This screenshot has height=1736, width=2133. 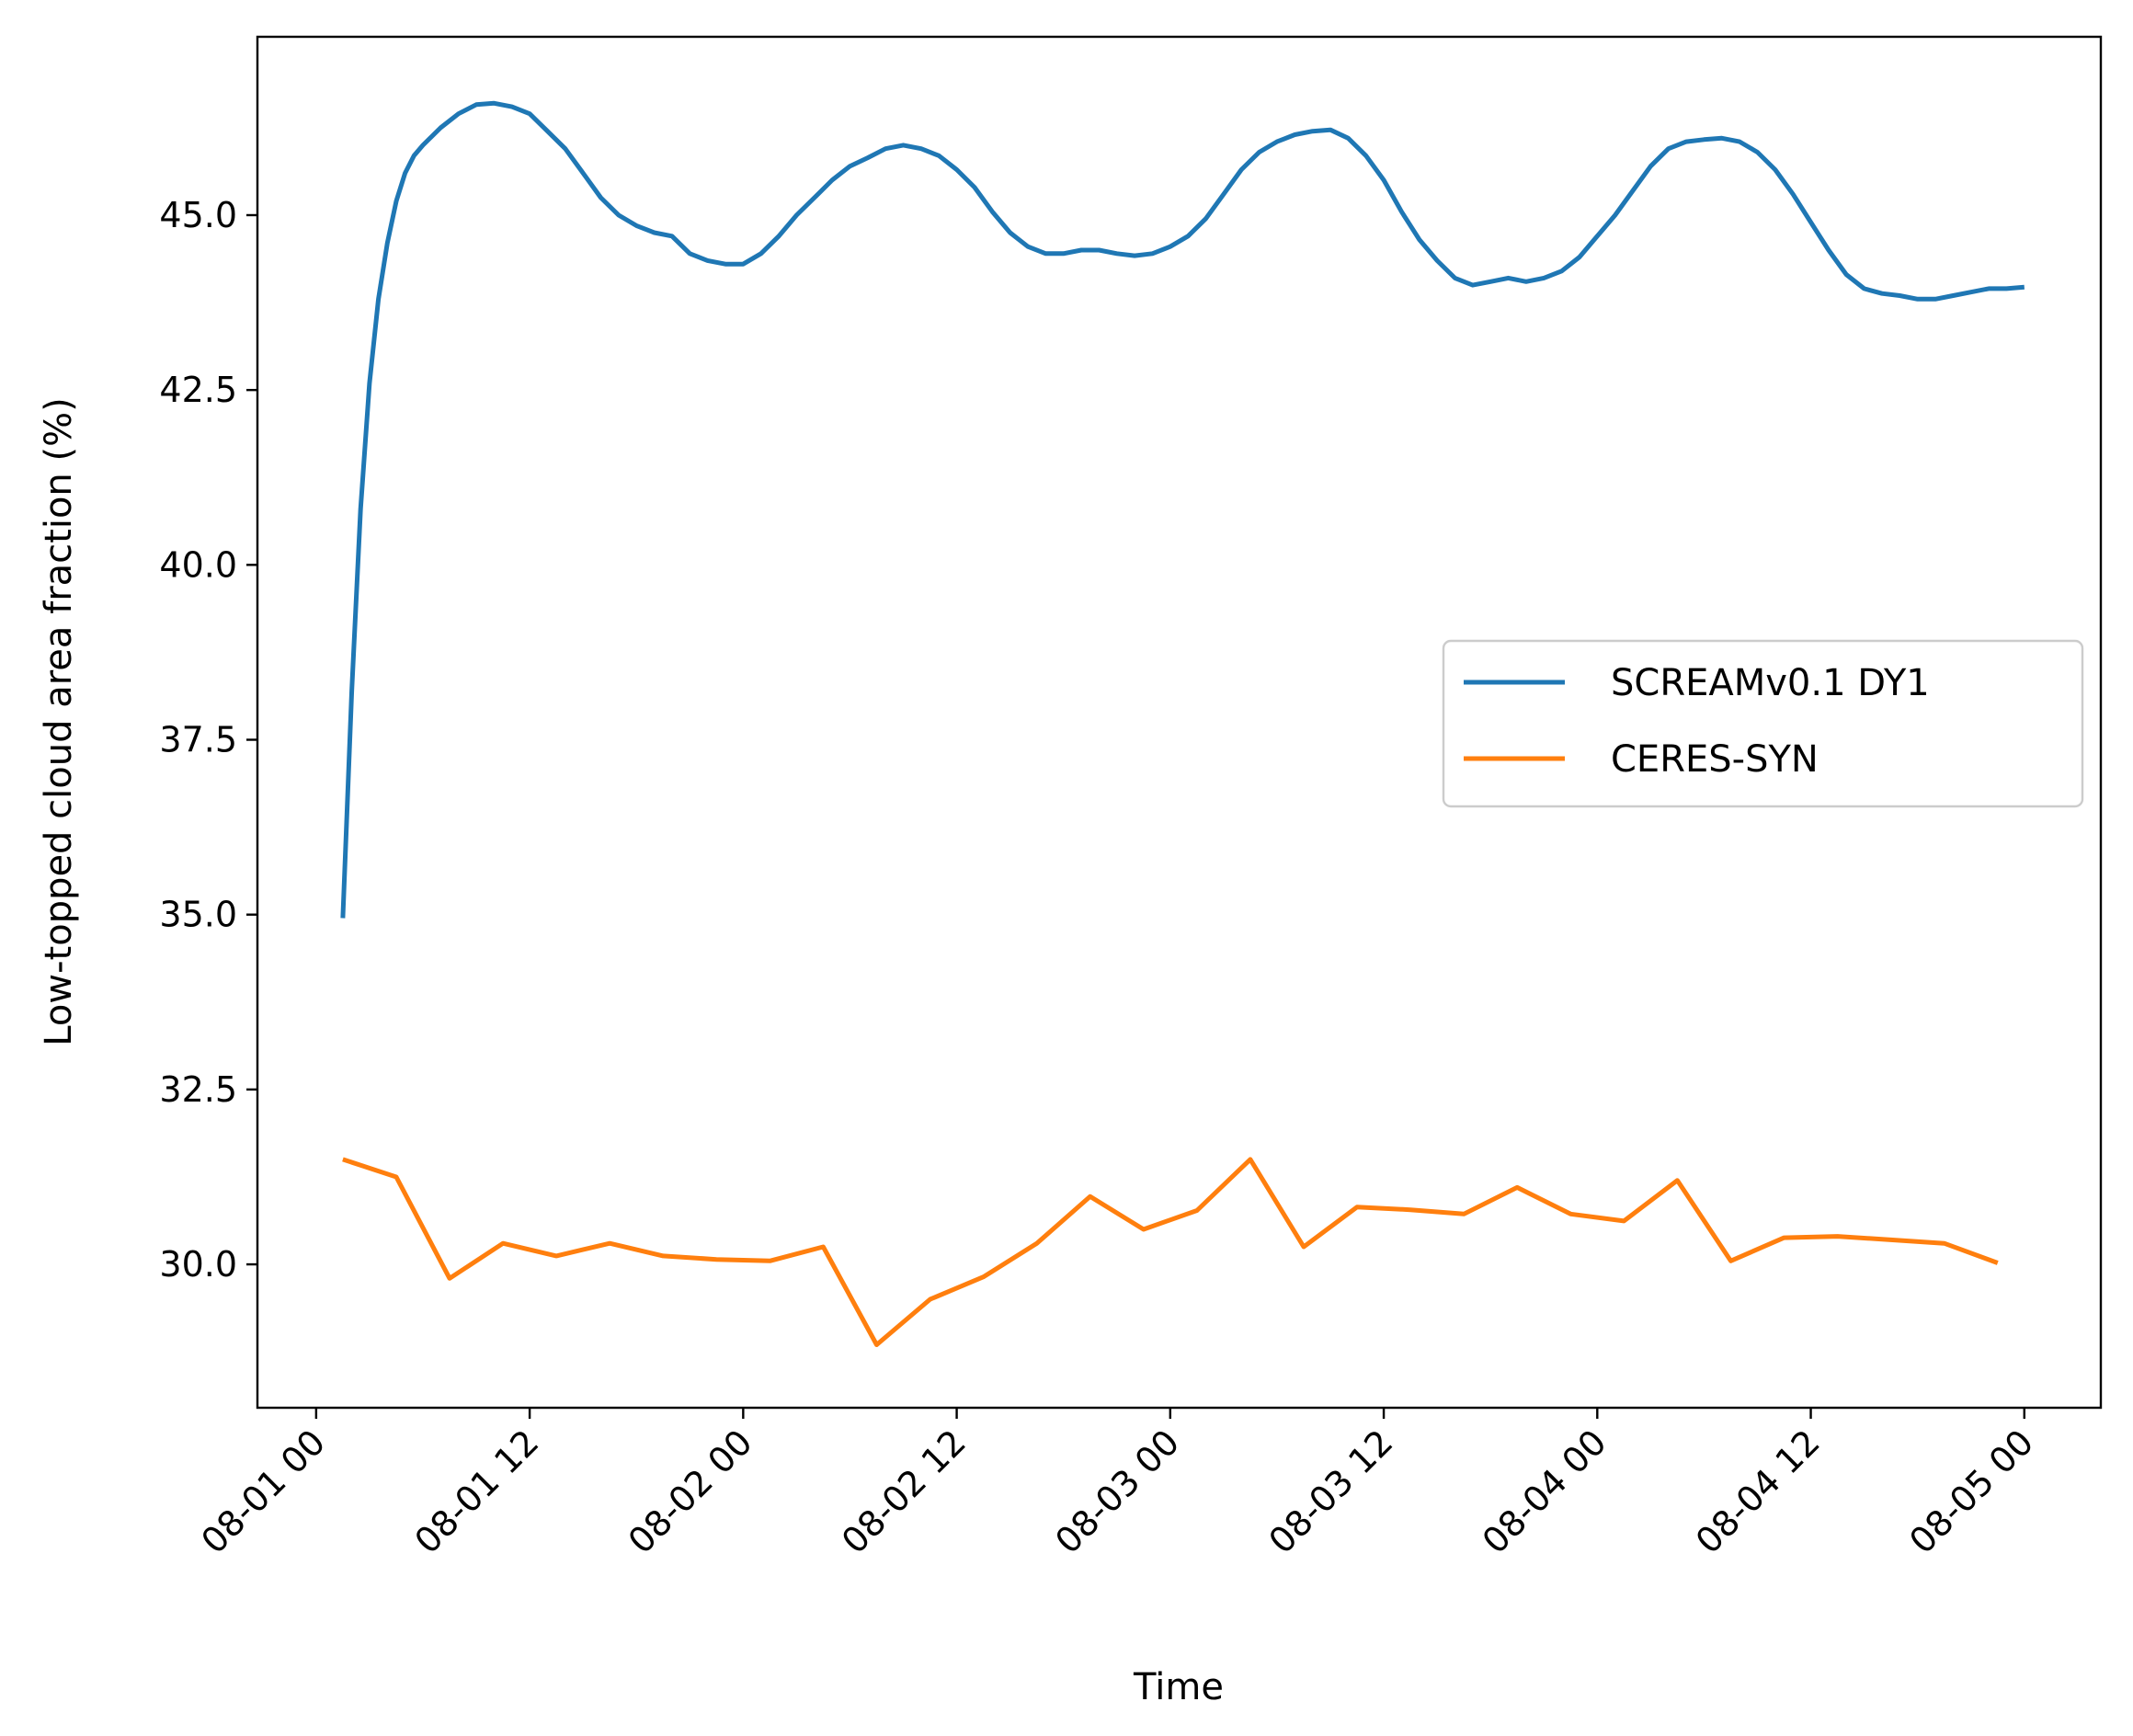 What do you see at coordinates (1170, 1252) in the screenshot?
I see `series-line-ceres` at bounding box center [1170, 1252].